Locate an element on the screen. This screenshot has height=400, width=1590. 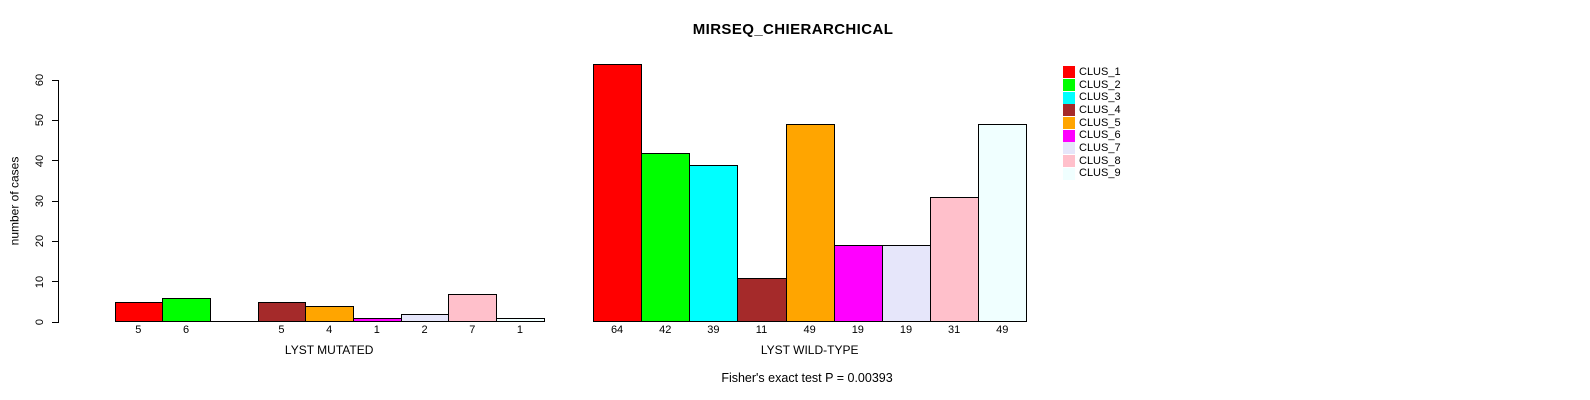
legend-item-label: CLUS_7 is located at coordinates (1100, 147).